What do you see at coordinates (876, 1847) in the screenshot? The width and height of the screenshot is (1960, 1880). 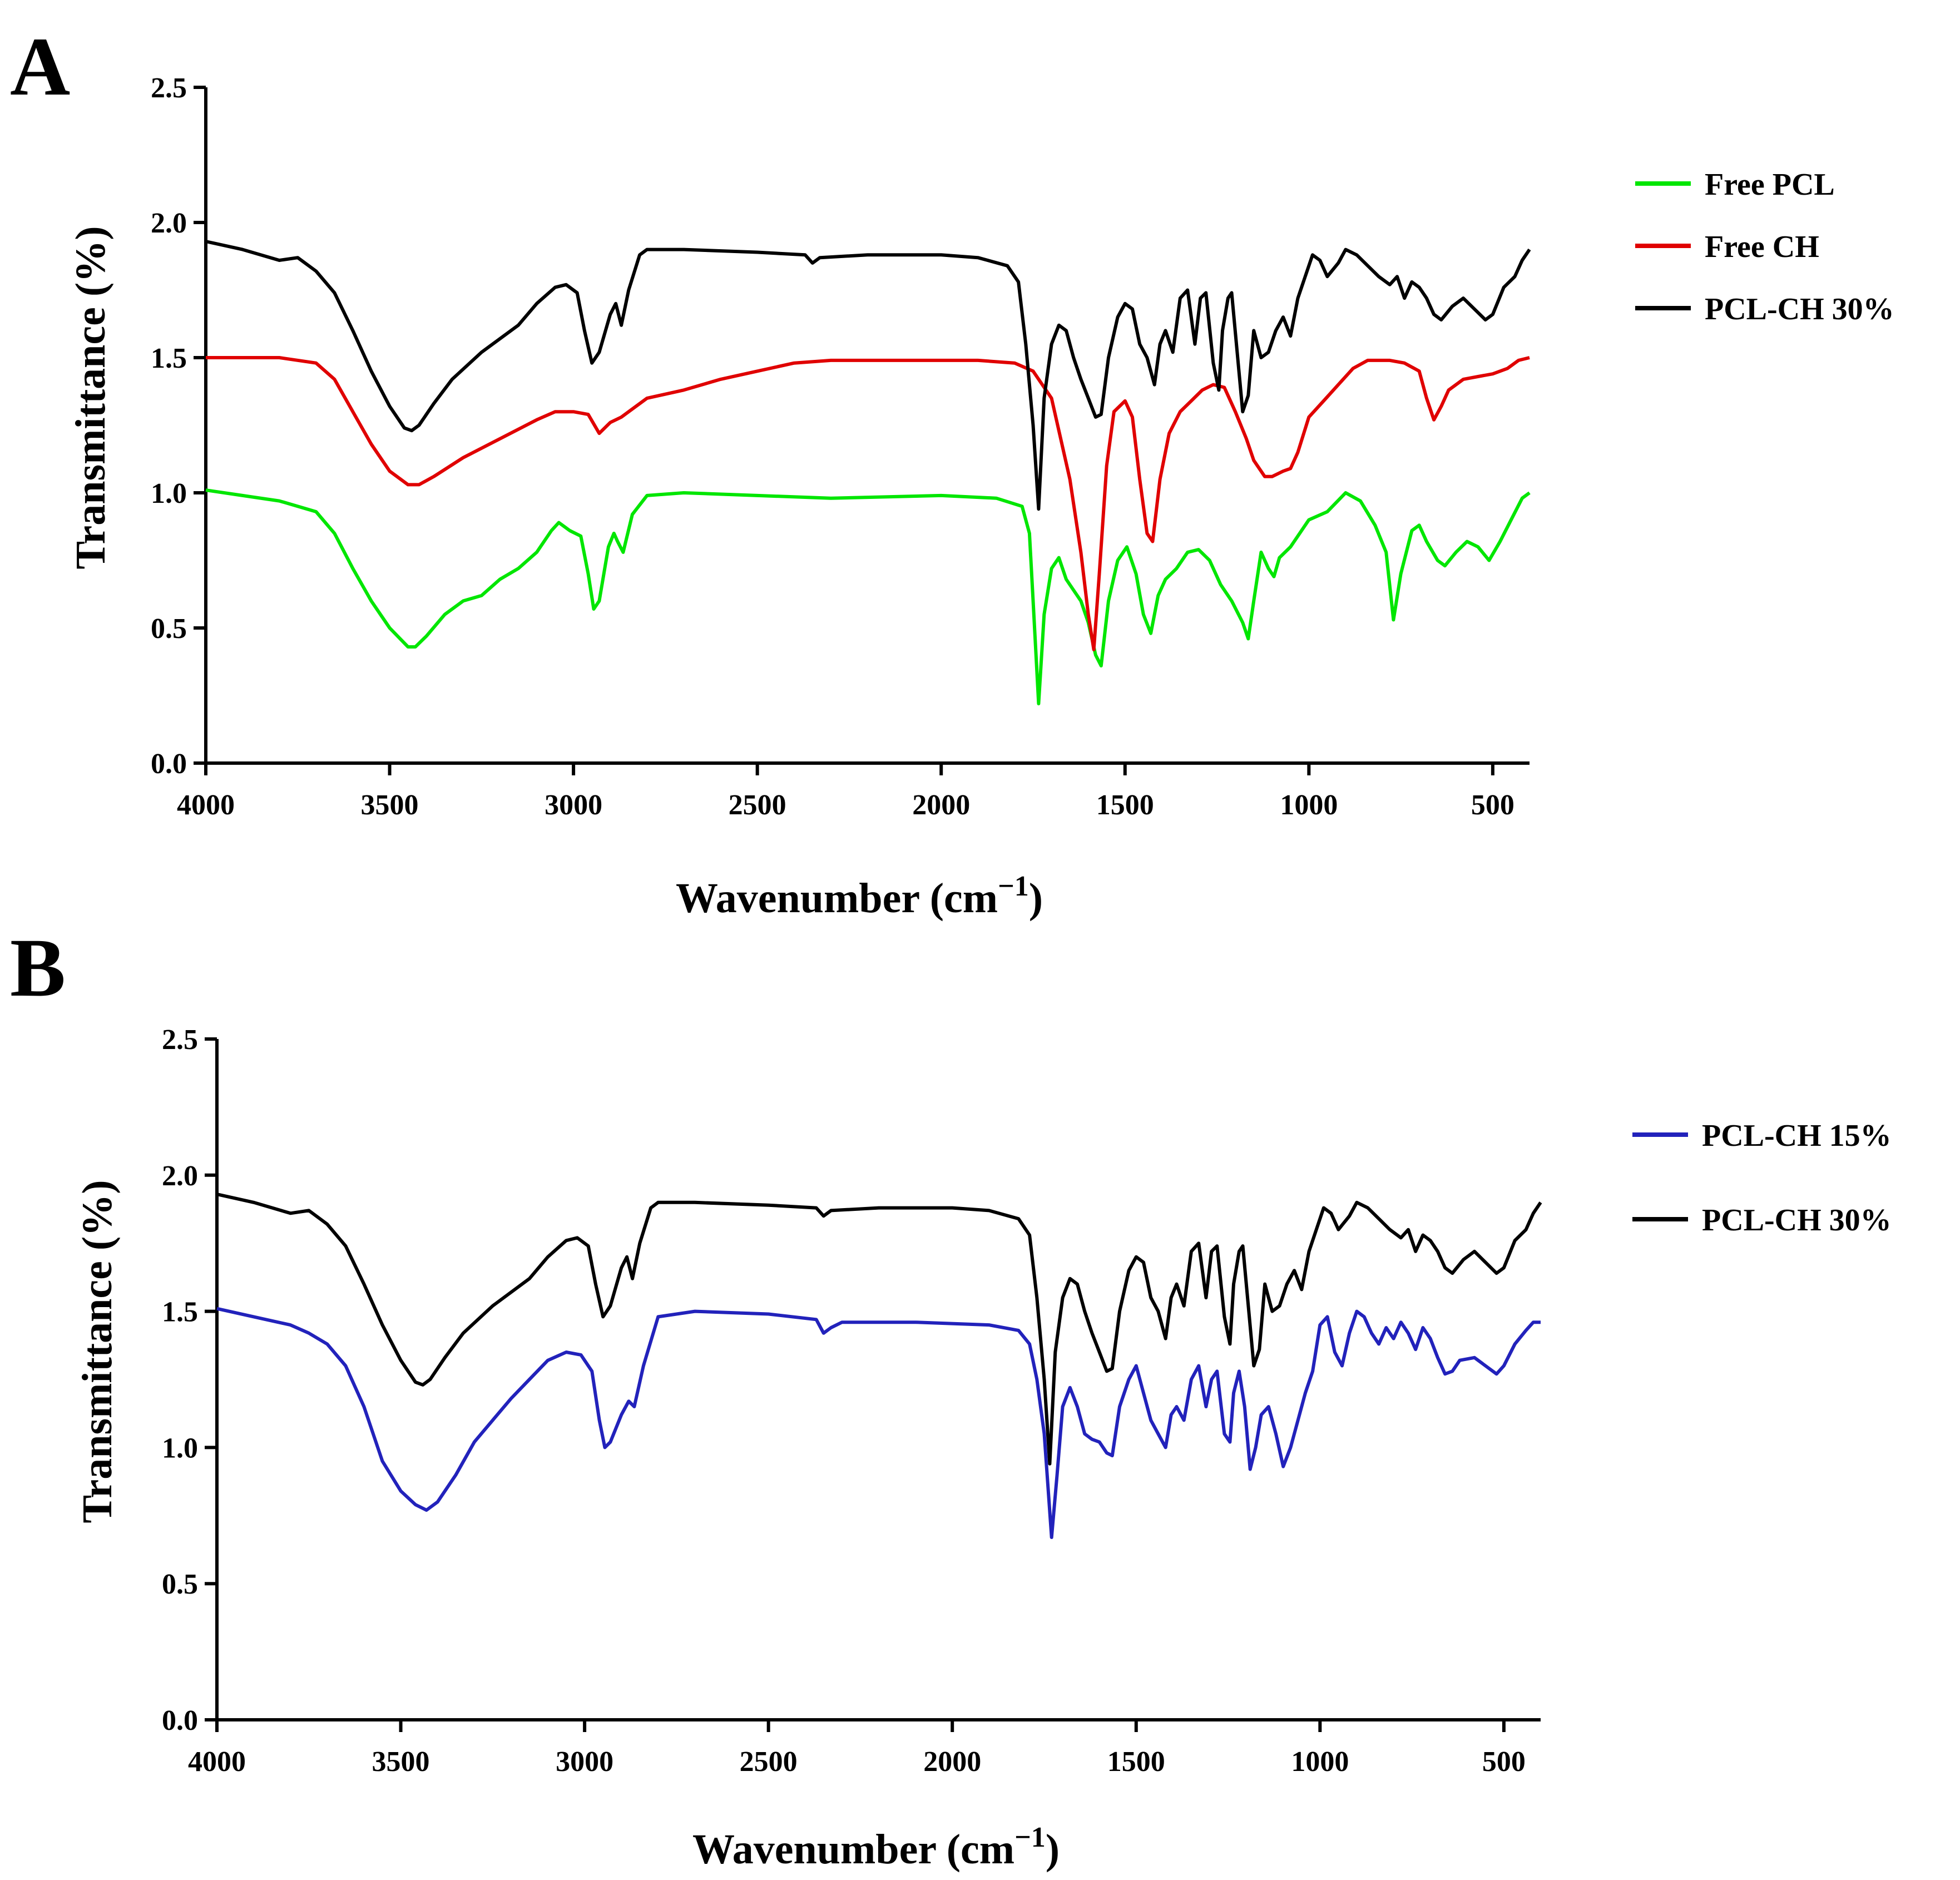 I see `panel-b-x-axis-title: Wavenumber (cm−1)` at bounding box center [876, 1847].